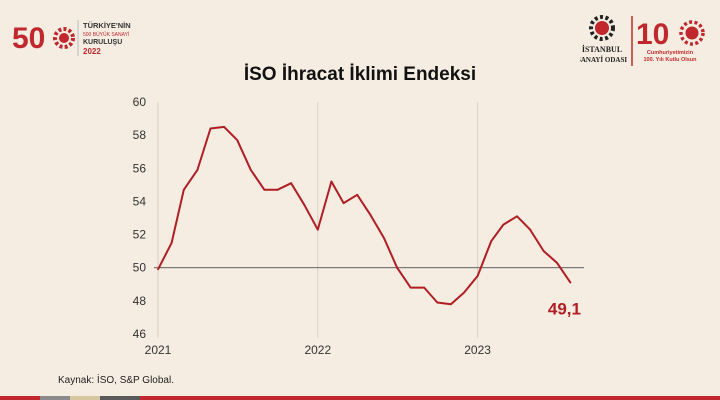  Describe the element at coordinates (140, 268) in the screenshot. I see `y-tick-label: 50` at that location.